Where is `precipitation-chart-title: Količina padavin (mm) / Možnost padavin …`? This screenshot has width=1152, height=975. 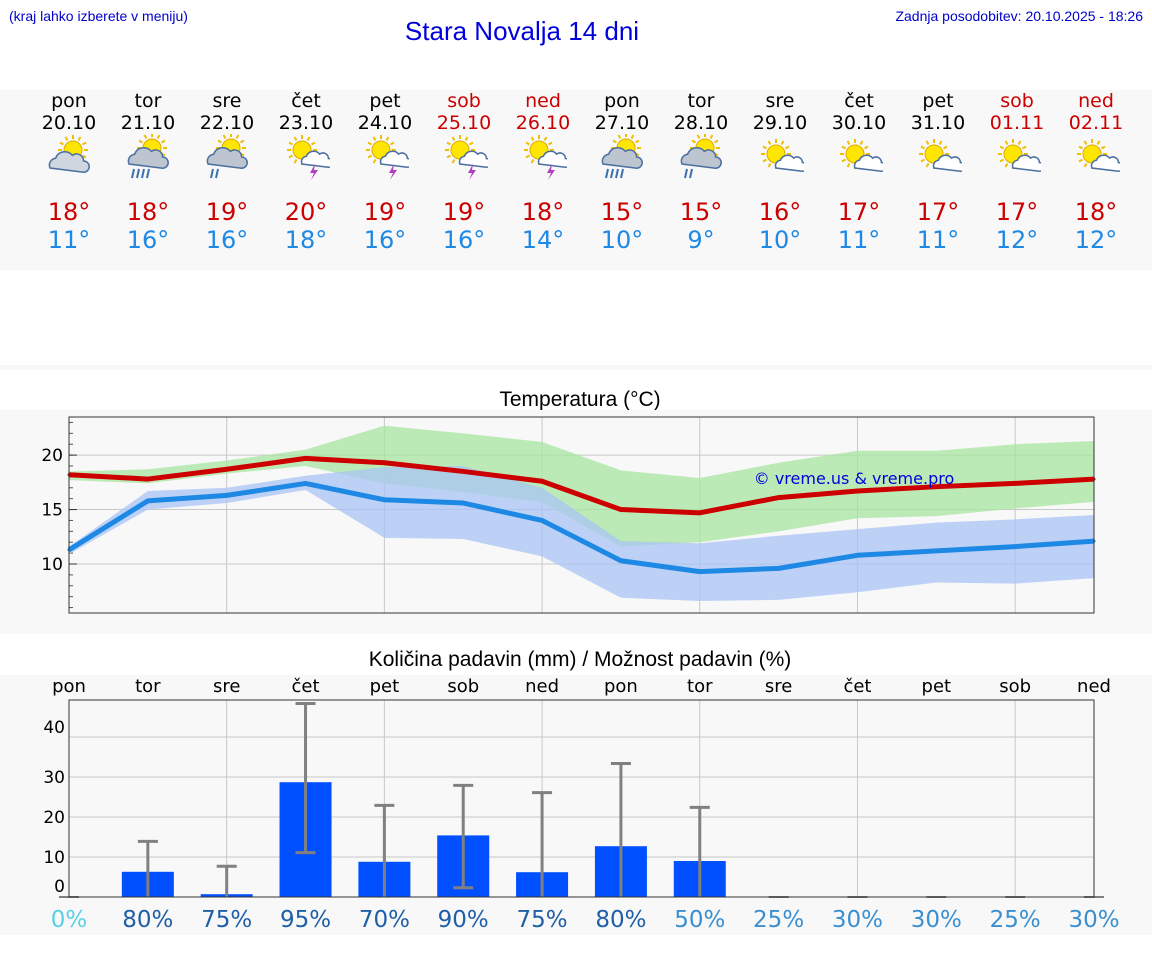
precipitation-chart-title: Količina padavin (mm) / Možnost padavin … is located at coordinates (580, 659).